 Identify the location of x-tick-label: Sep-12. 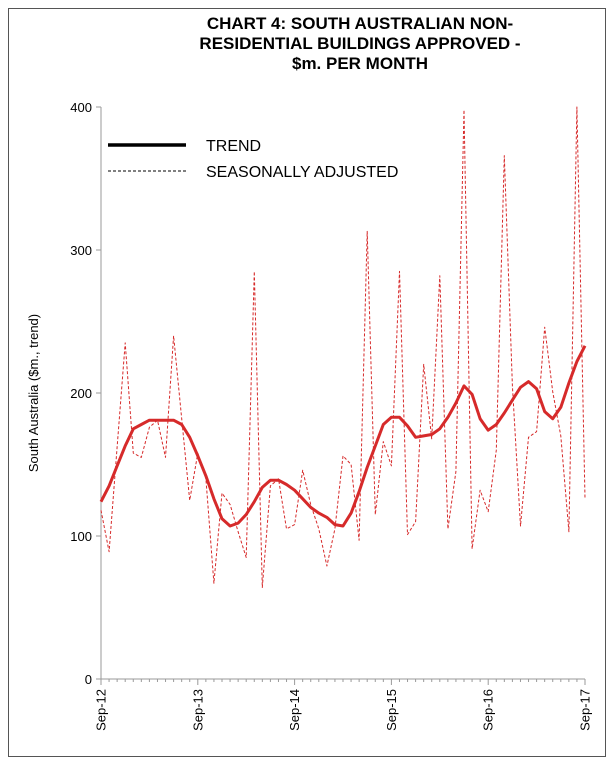
(101, 710).